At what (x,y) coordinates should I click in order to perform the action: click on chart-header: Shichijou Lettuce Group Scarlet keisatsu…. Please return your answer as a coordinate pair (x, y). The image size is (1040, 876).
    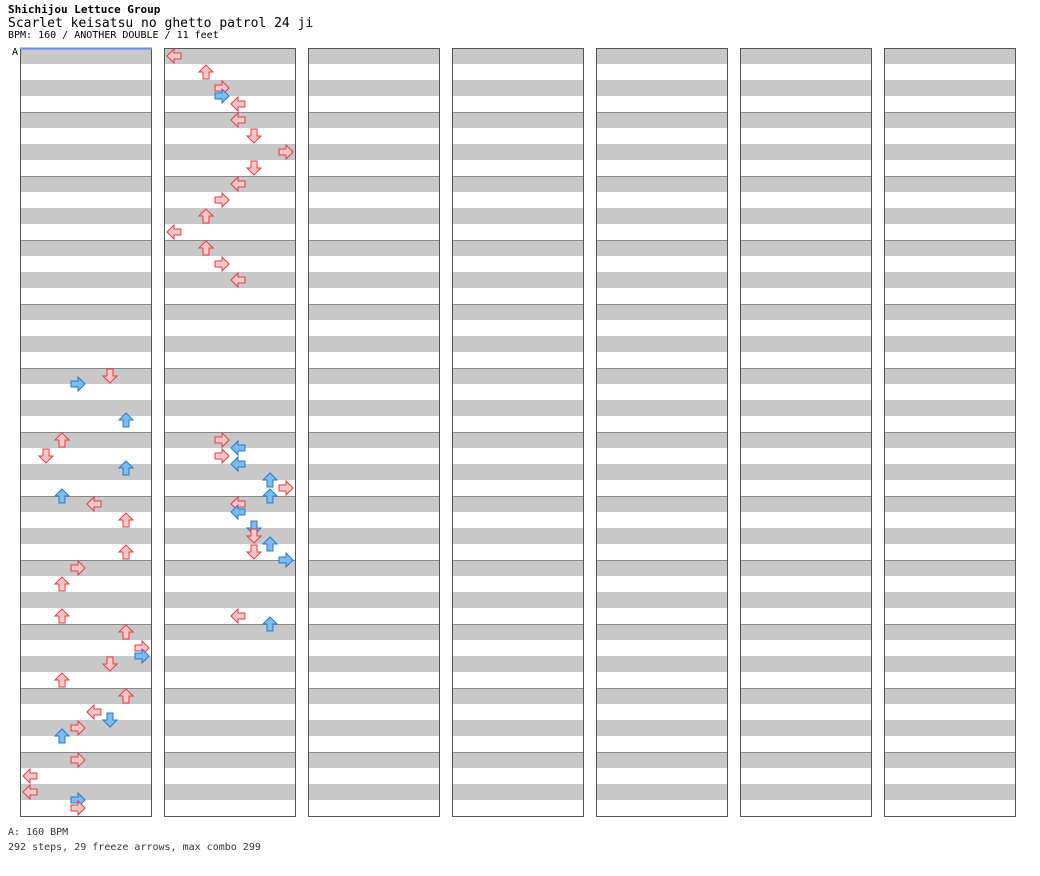
    Looking at the image, I should click on (160, 22).